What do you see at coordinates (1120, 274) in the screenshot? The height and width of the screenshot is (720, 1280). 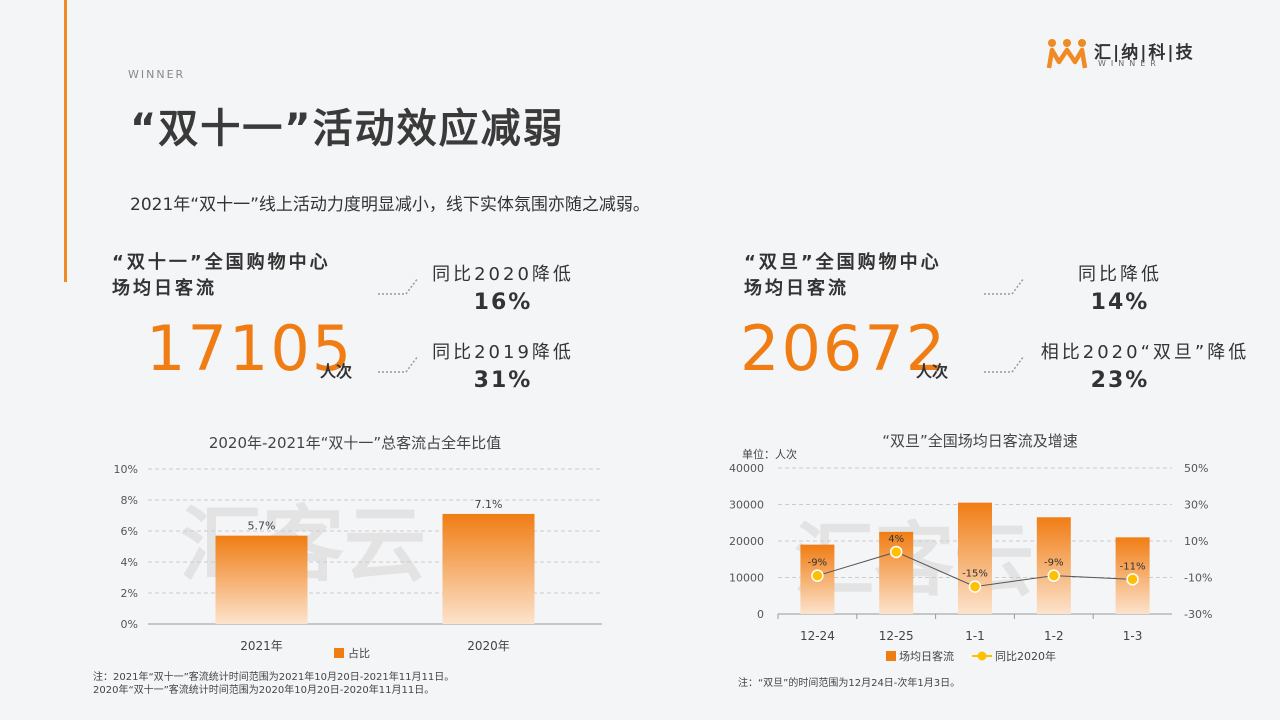 I see `right-cmp1-label: 同比降低` at bounding box center [1120, 274].